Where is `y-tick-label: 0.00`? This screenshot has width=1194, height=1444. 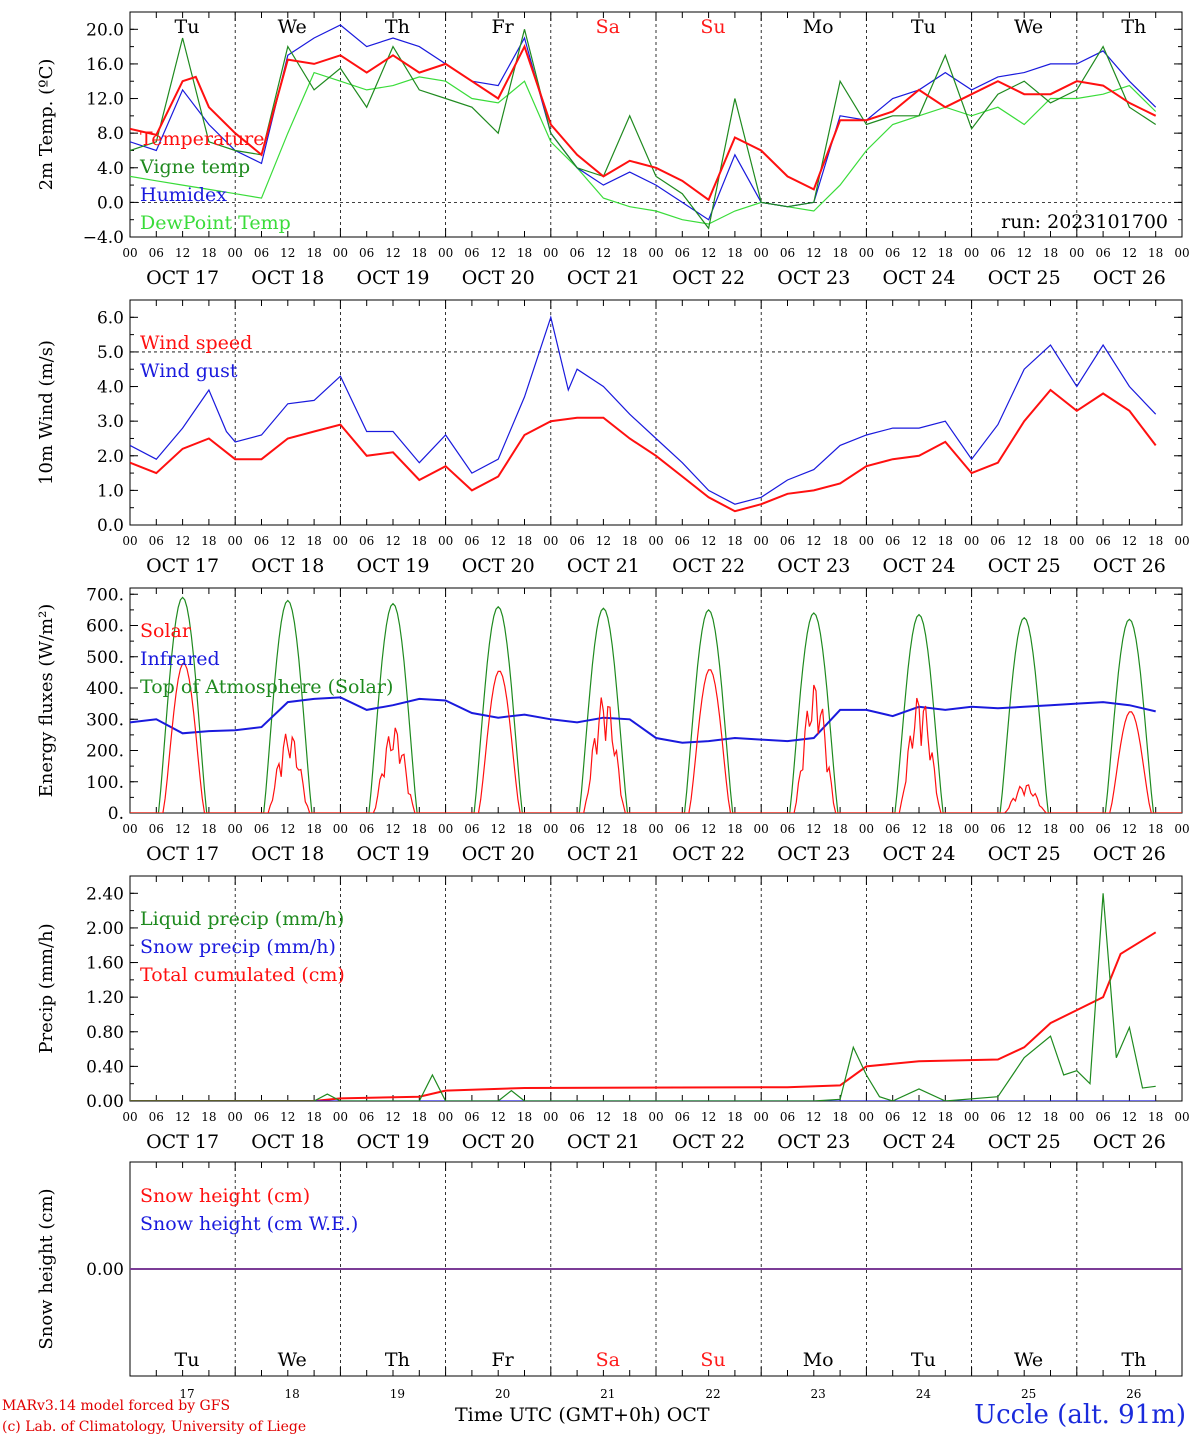 y-tick-label: 0.00 is located at coordinates (105, 1270).